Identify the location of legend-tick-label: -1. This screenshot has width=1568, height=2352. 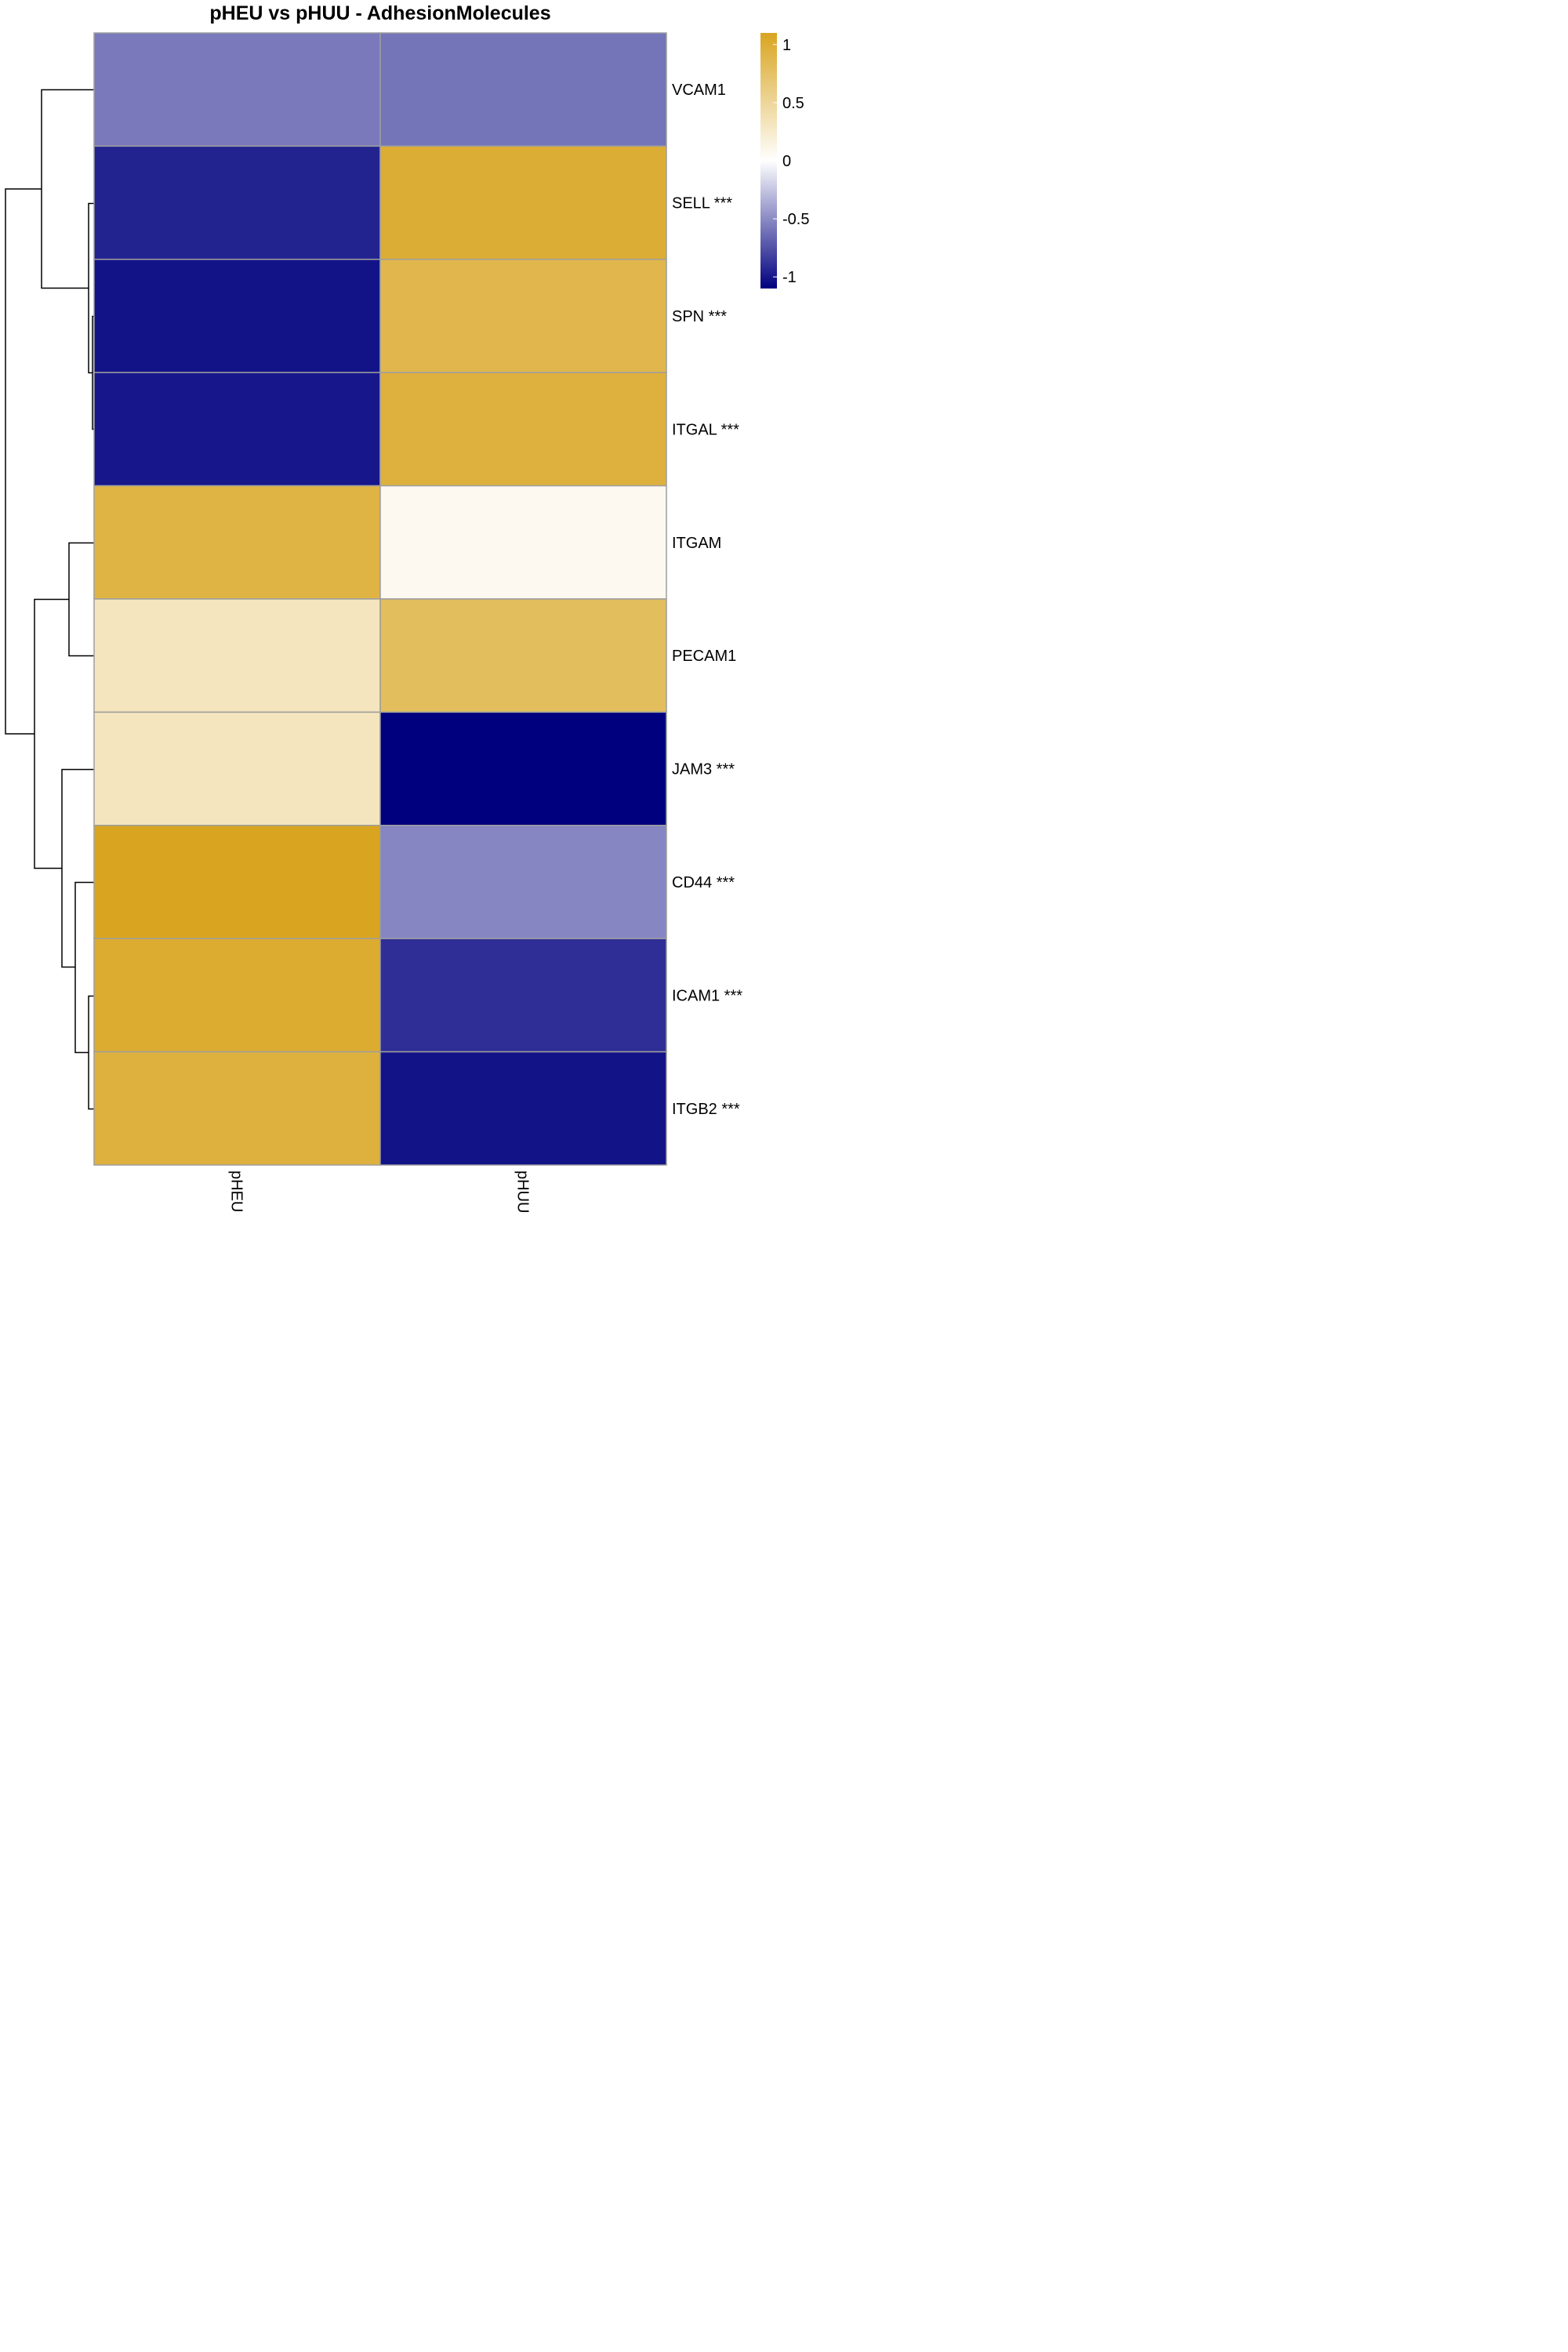
(789, 277).